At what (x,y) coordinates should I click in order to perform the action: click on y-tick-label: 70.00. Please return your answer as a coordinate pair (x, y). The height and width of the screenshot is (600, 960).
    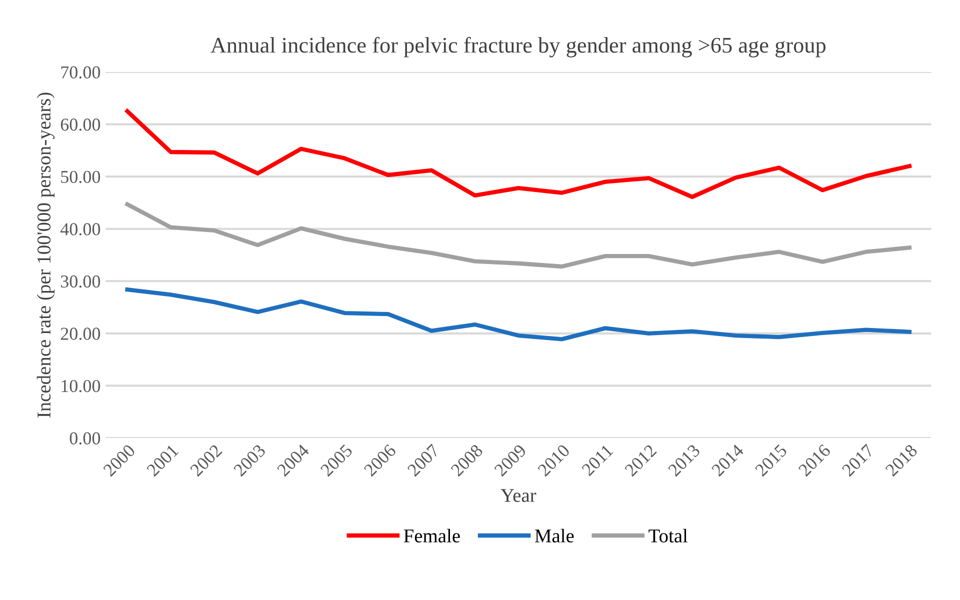
    Looking at the image, I should click on (80, 72).